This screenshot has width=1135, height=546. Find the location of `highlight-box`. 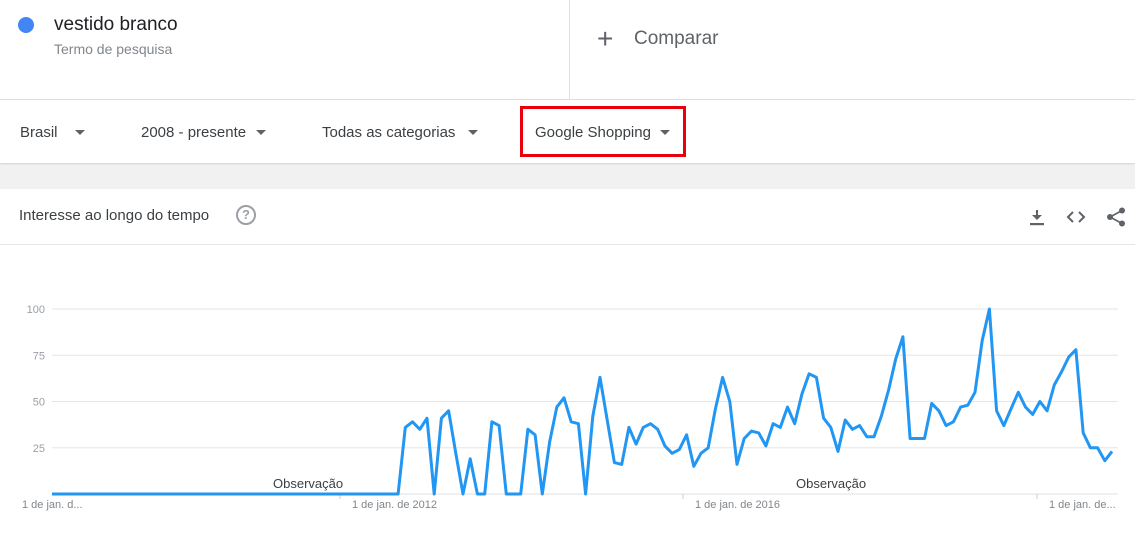

highlight-box is located at coordinates (603, 131).